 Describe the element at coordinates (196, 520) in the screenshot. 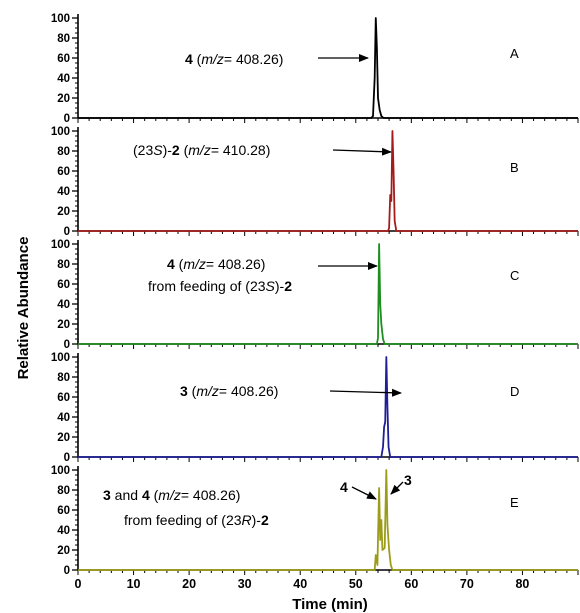

I see `annotation-line-2: from feeding of (23R)-2` at that location.